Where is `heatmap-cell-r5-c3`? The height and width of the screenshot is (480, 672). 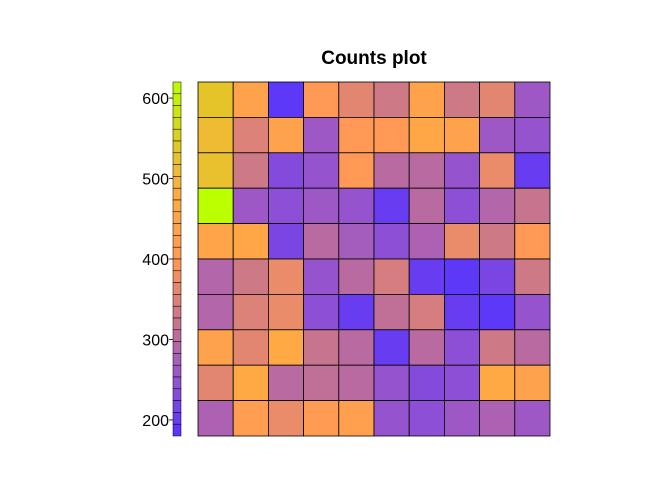
heatmap-cell-r5-c3 is located at coordinates (321, 276).